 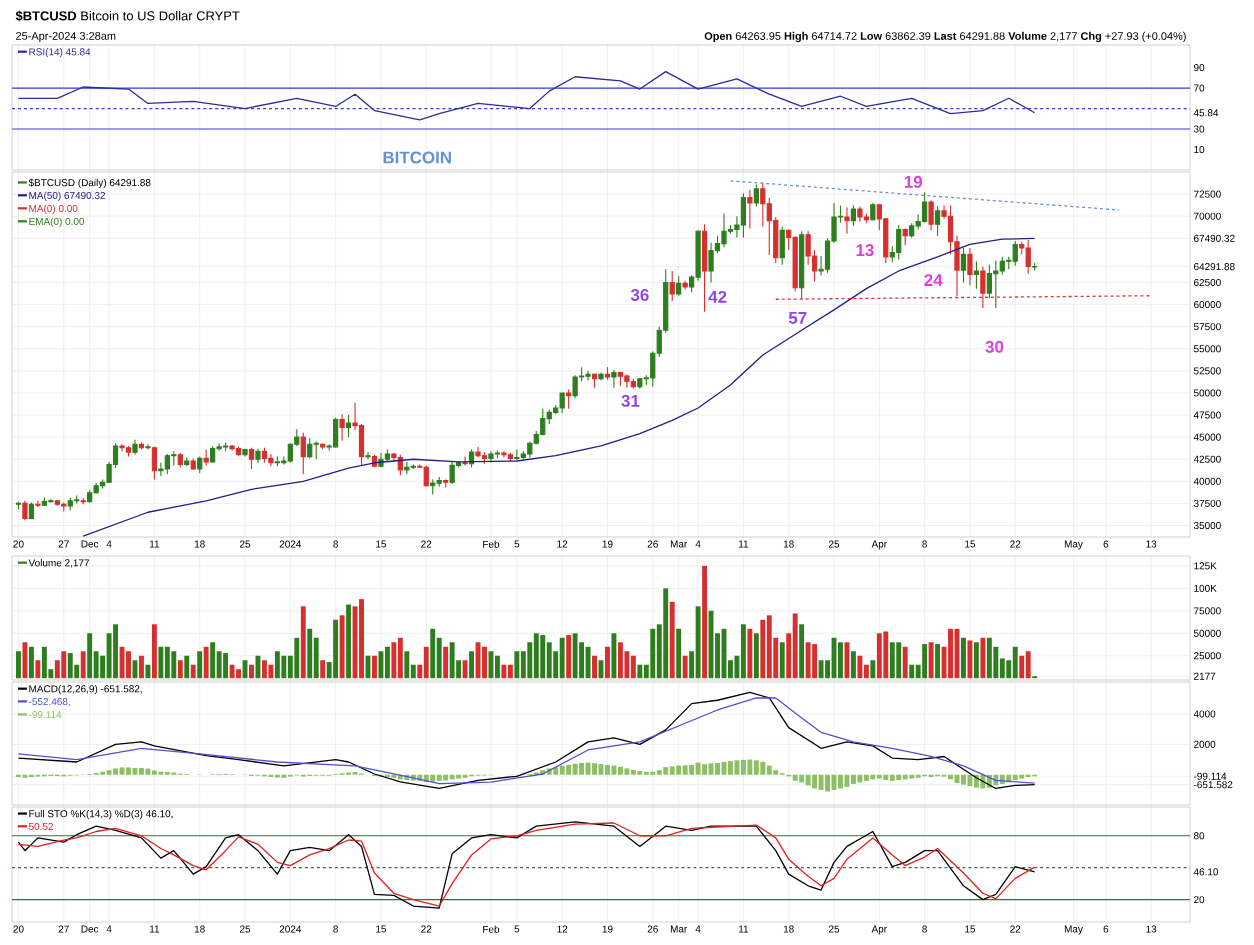 I want to click on legend-label: -99.114, so click(x=45, y=715).